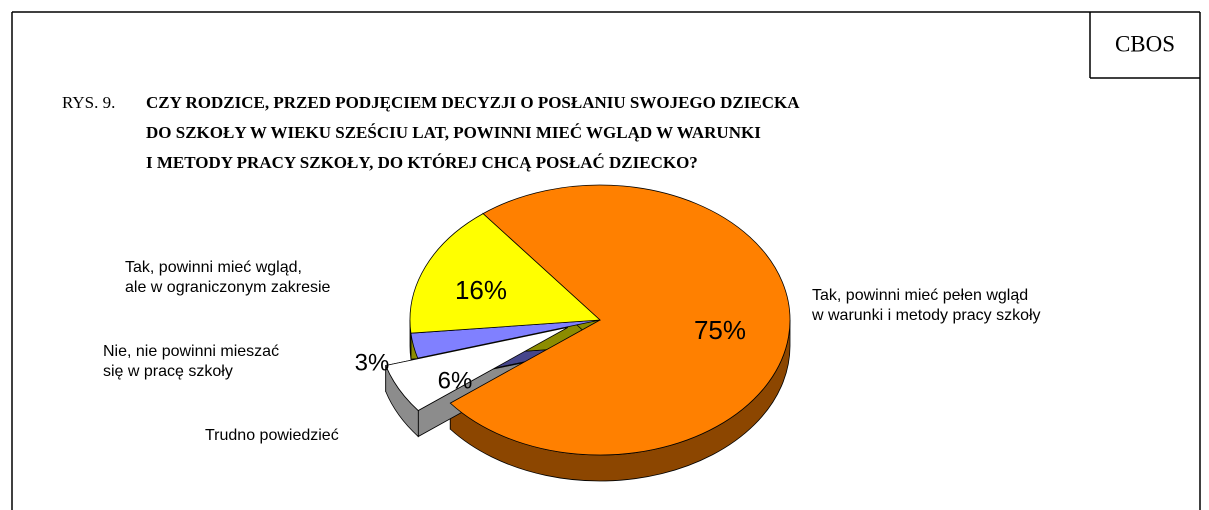 This screenshot has height=510, width=1209. What do you see at coordinates (1145, 43) in the screenshot?
I see `brand: CBOS` at bounding box center [1145, 43].